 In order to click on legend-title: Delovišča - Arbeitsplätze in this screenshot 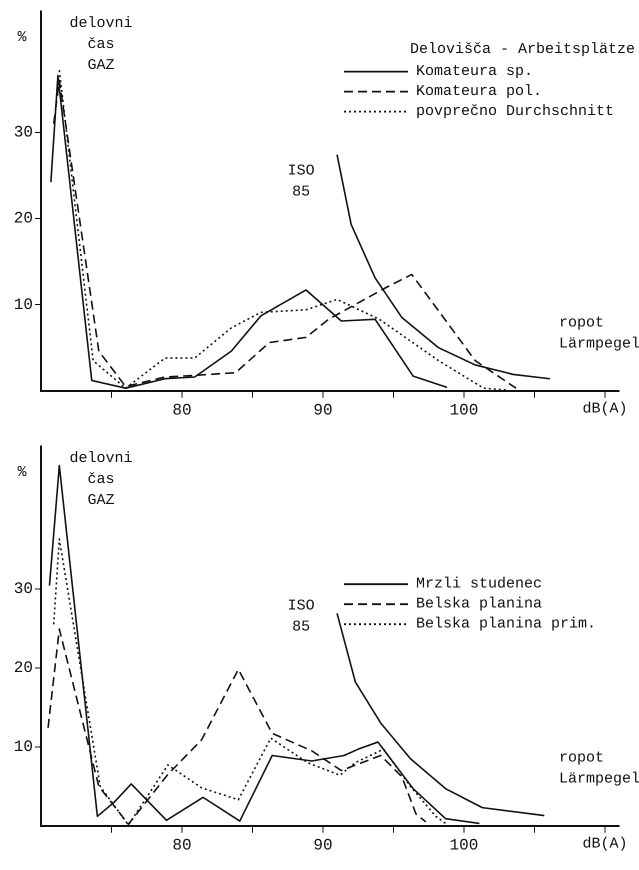, I will do `click(522, 49)`.